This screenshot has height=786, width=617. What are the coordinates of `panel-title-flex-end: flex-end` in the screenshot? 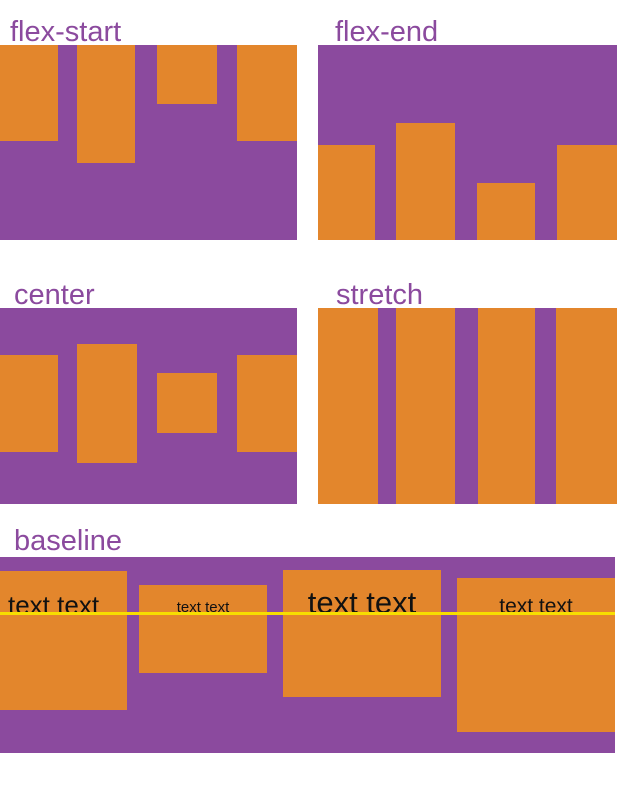 It's located at (387, 32).